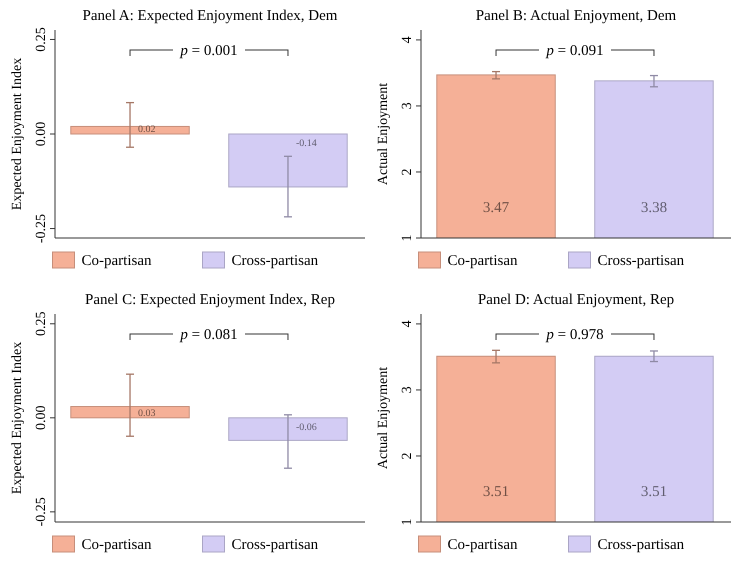 Image resolution: width=731 pixels, height=561 pixels. What do you see at coordinates (210, 300) in the screenshot?
I see `chart-title: Panel C: Expected Enjoyment Index, Rep` at bounding box center [210, 300].